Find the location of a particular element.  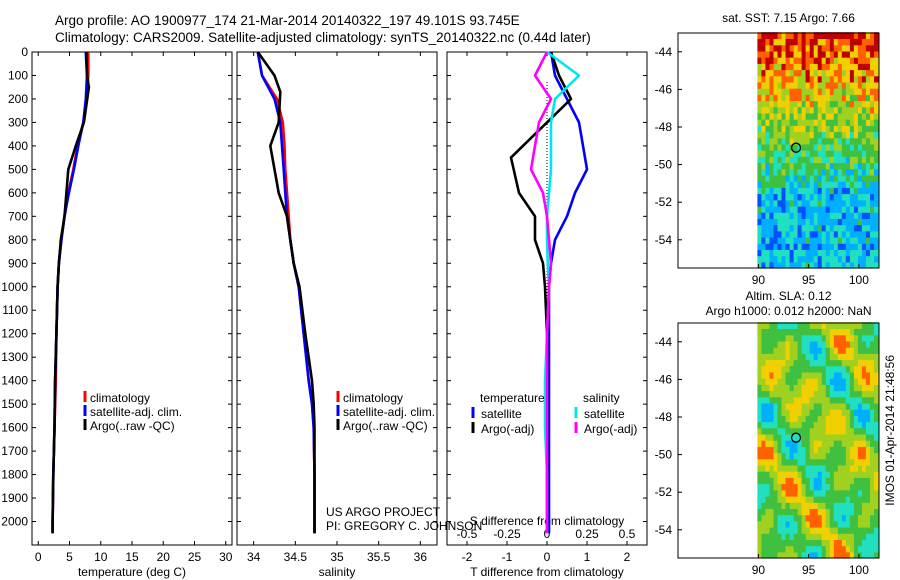

x2-tick-label: 0.5 is located at coordinates (627, 534).